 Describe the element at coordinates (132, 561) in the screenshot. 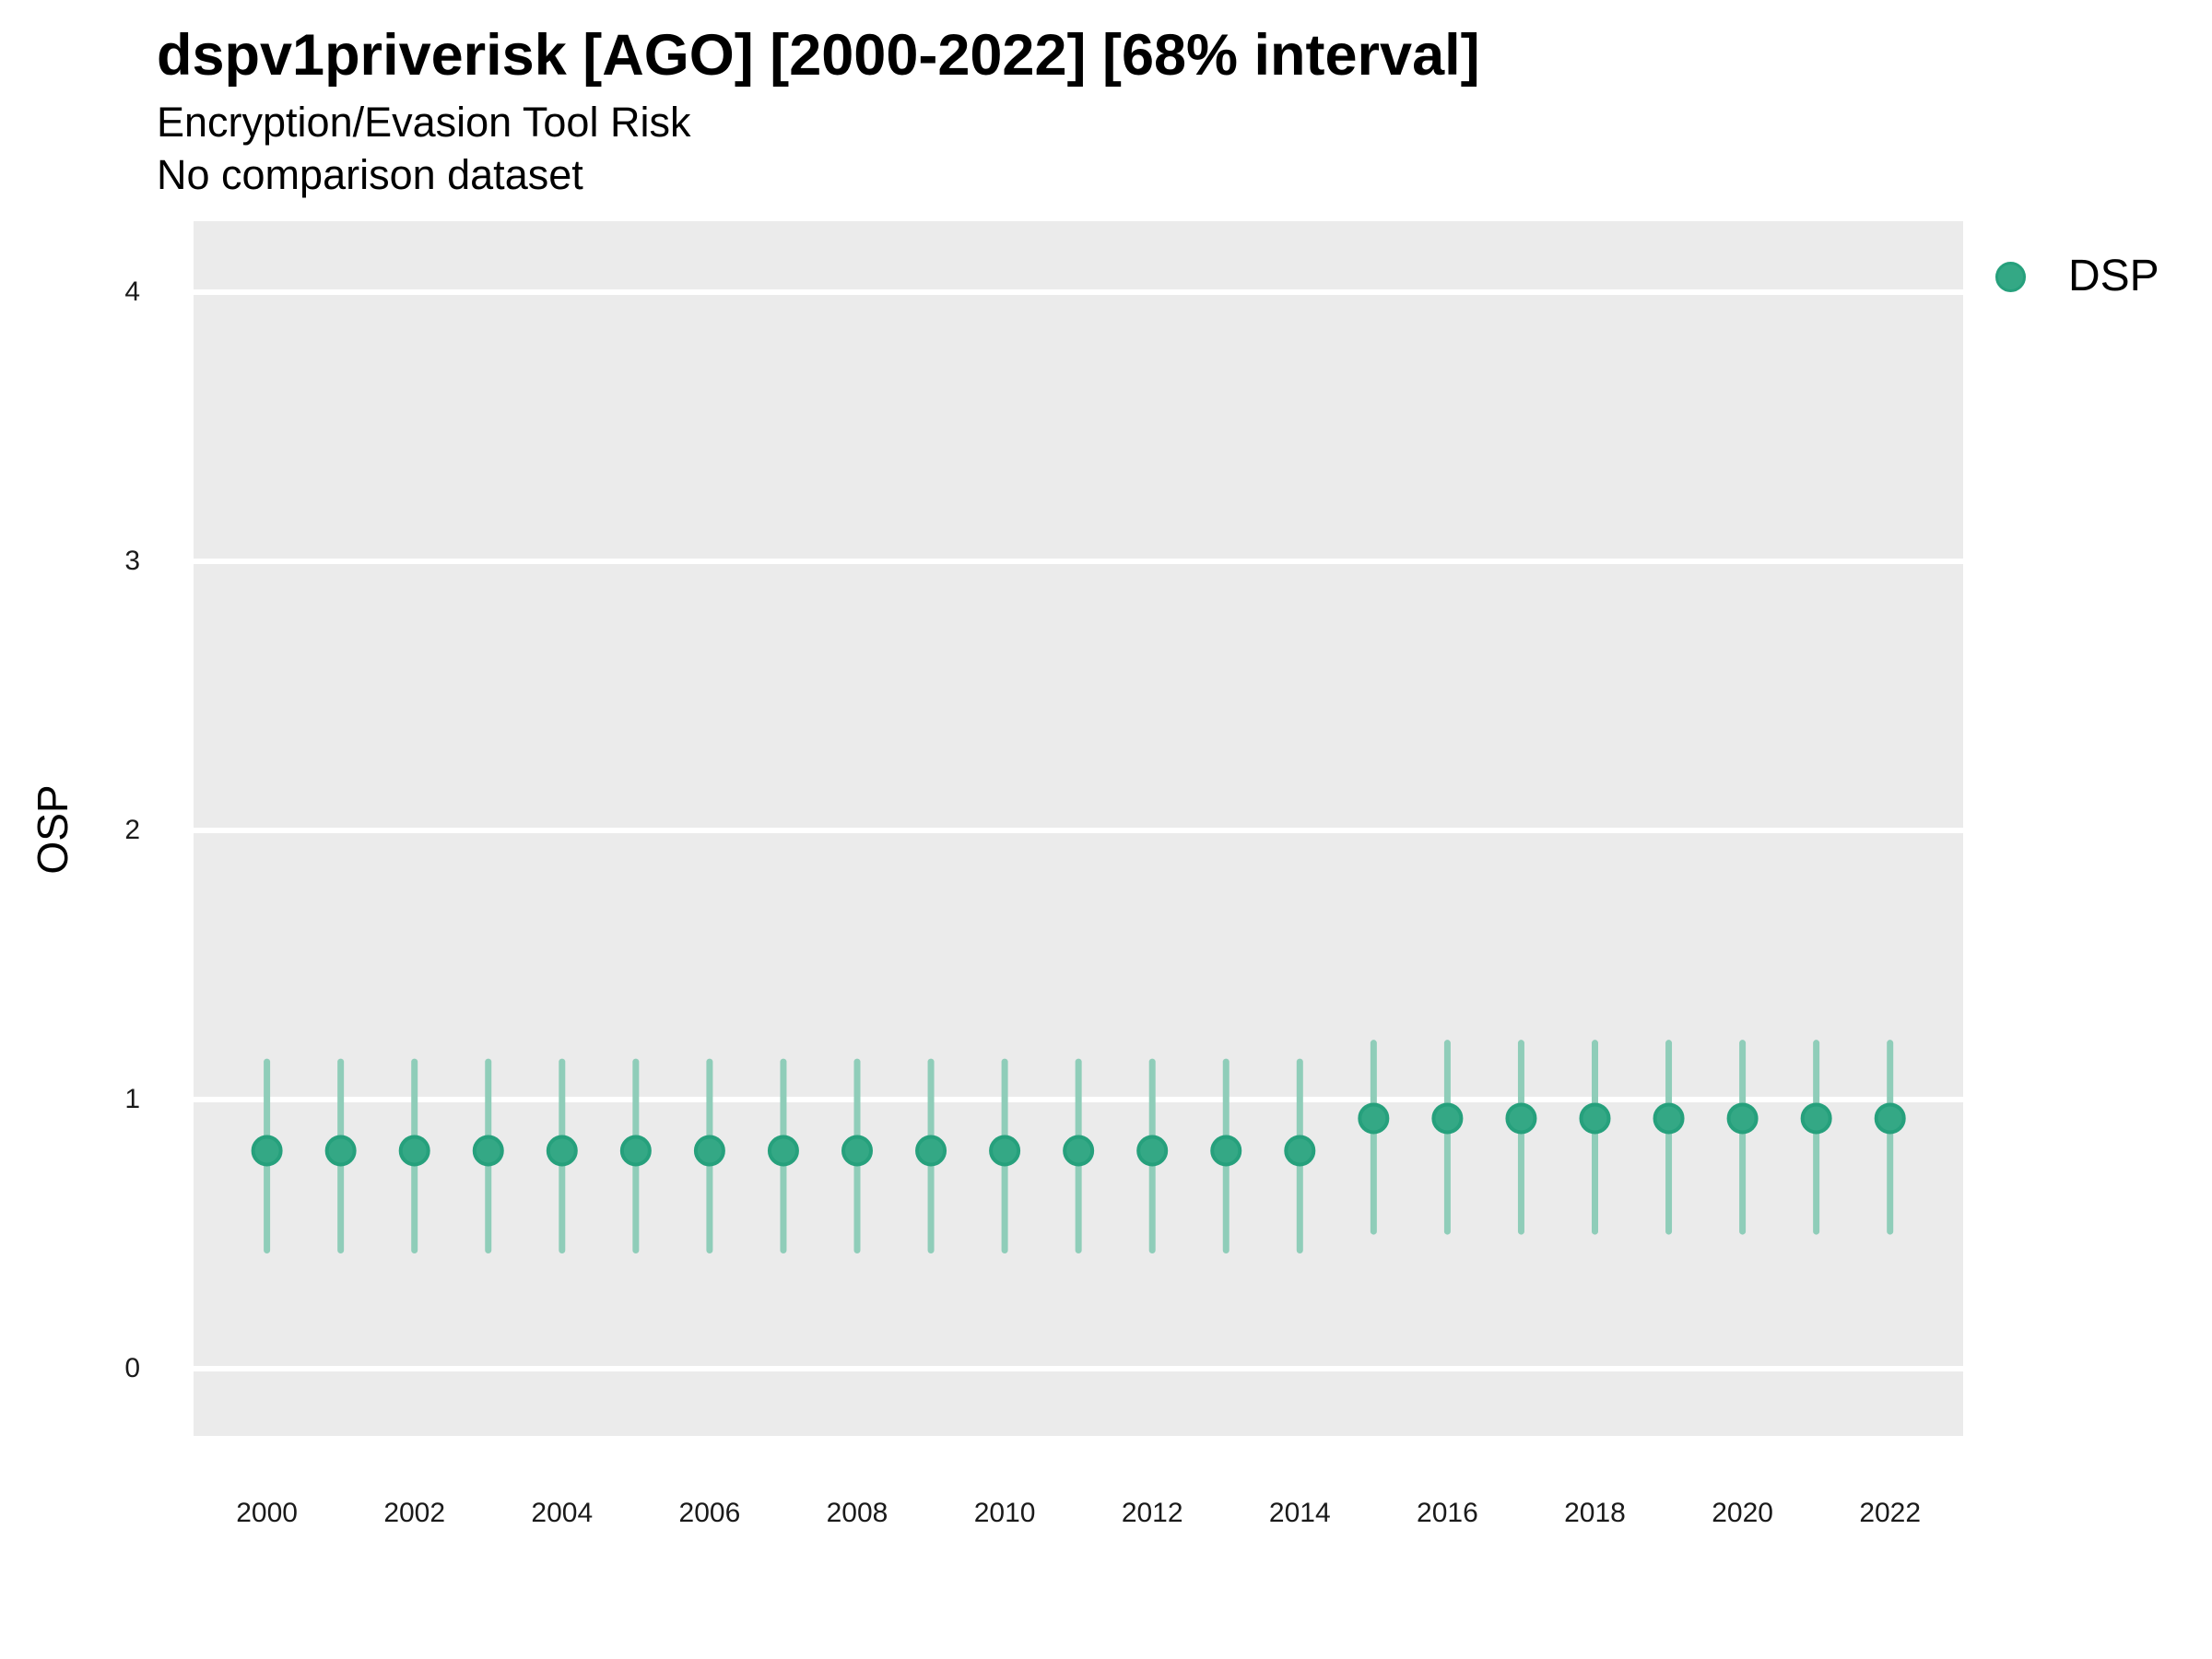

I see `y-tick-label: 3` at that location.